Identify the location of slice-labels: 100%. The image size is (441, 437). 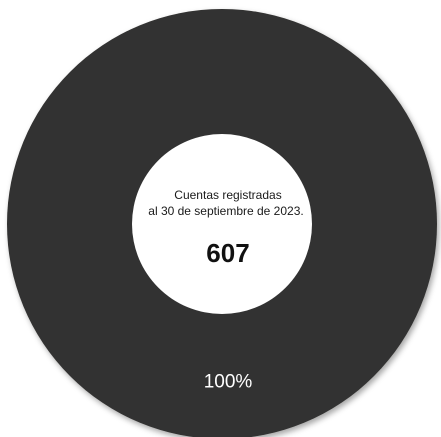
(228, 382).